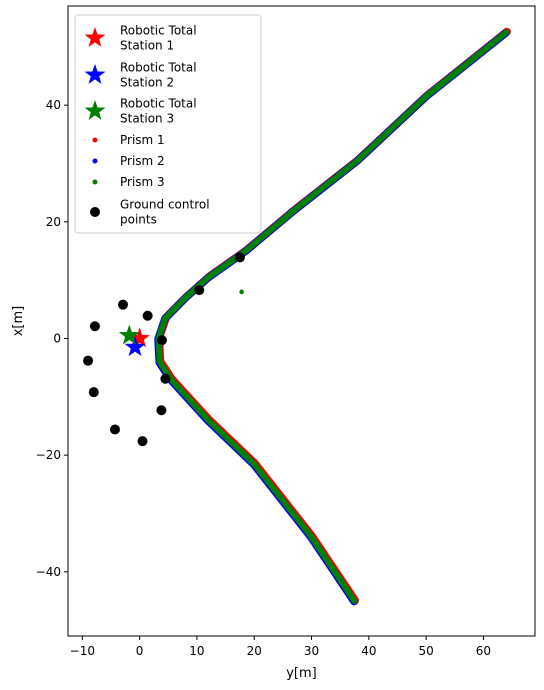  What do you see at coordinates (165, 205) in the screenshot?
I see `legend-label: Ground control` at bounding box center [165, 205].